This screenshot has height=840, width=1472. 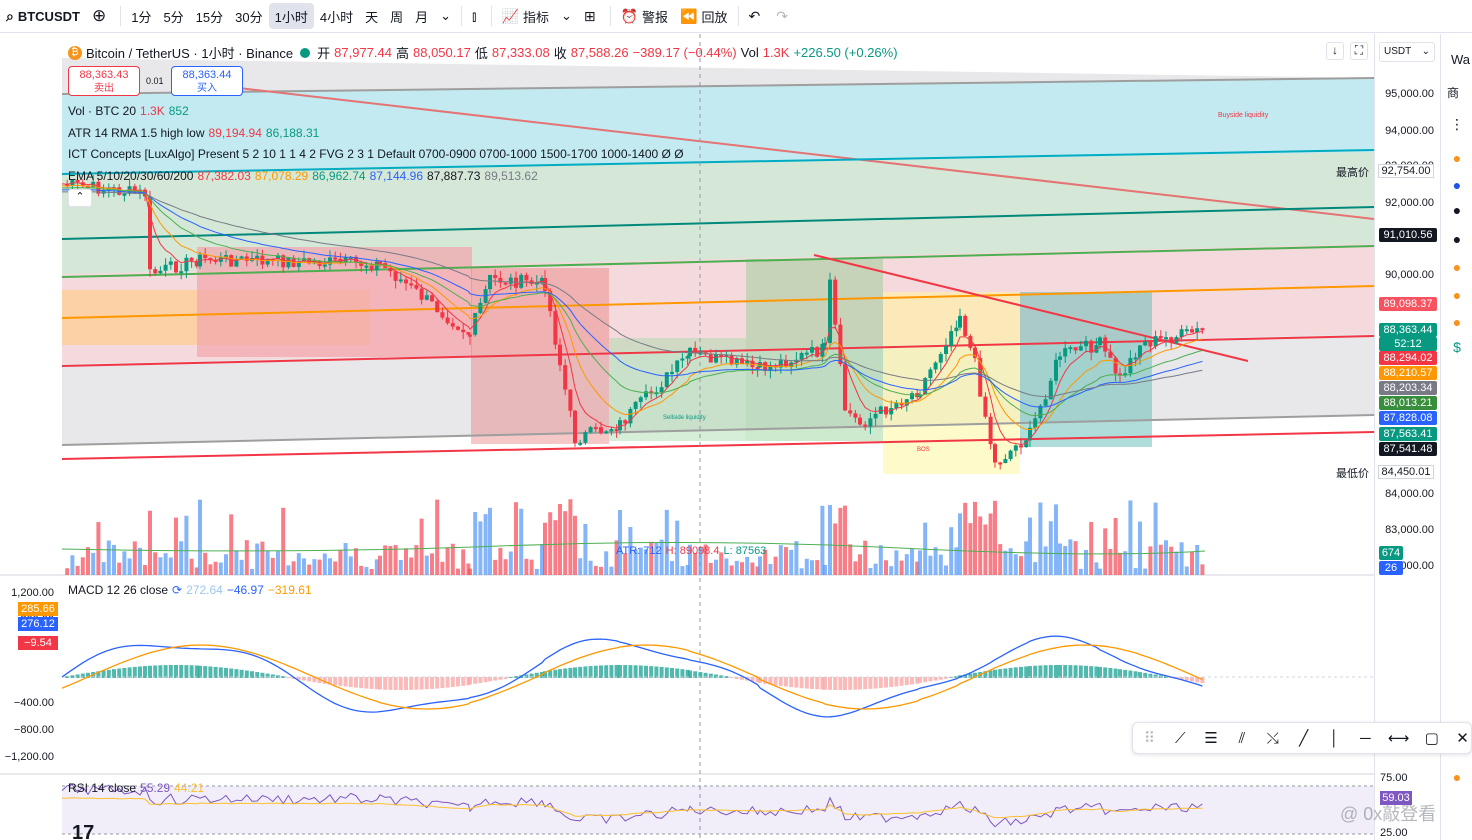 I want to click on interval-3: 30分, so click(x=249, y=17).